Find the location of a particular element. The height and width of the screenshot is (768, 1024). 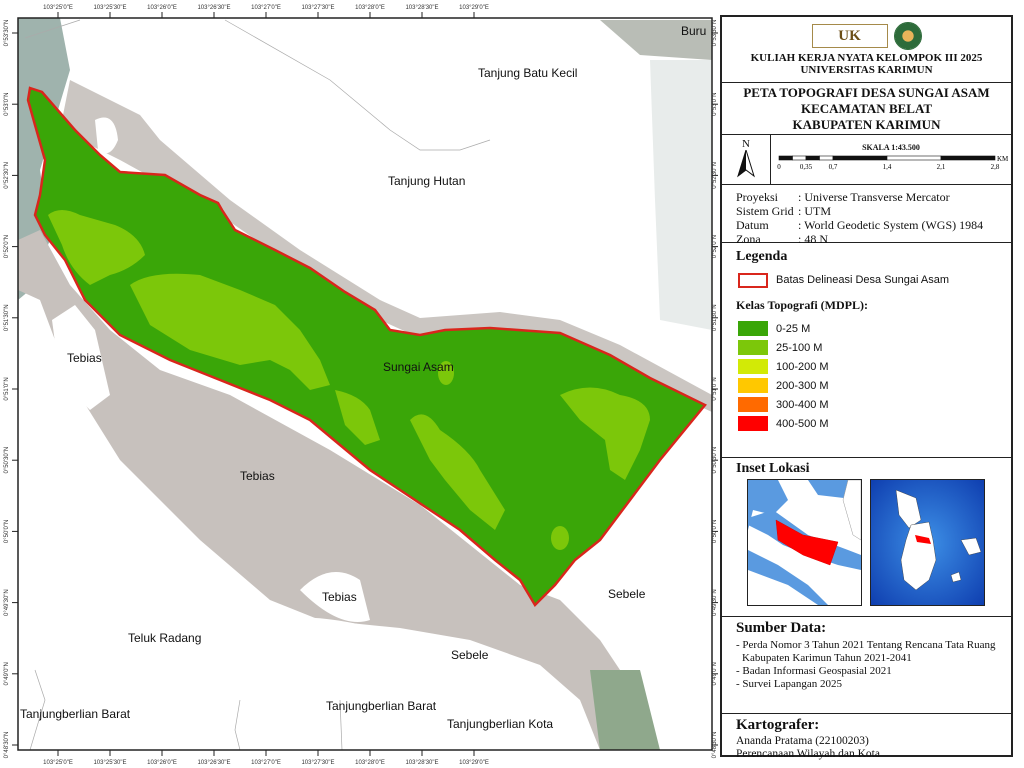

scale-tick-label: 0,7 is located at coordinates (833, 167).